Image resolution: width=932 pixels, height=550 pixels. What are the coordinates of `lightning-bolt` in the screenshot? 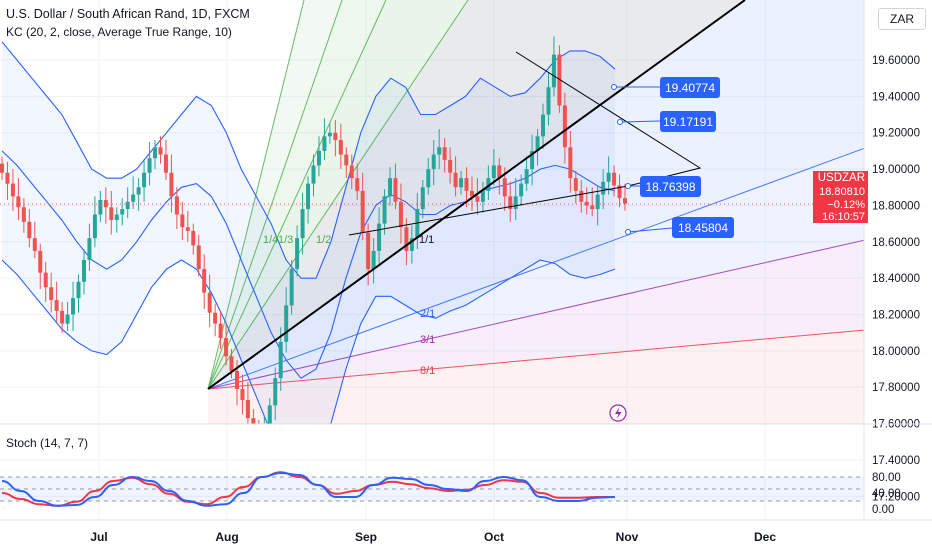 It's located at (618, 413).